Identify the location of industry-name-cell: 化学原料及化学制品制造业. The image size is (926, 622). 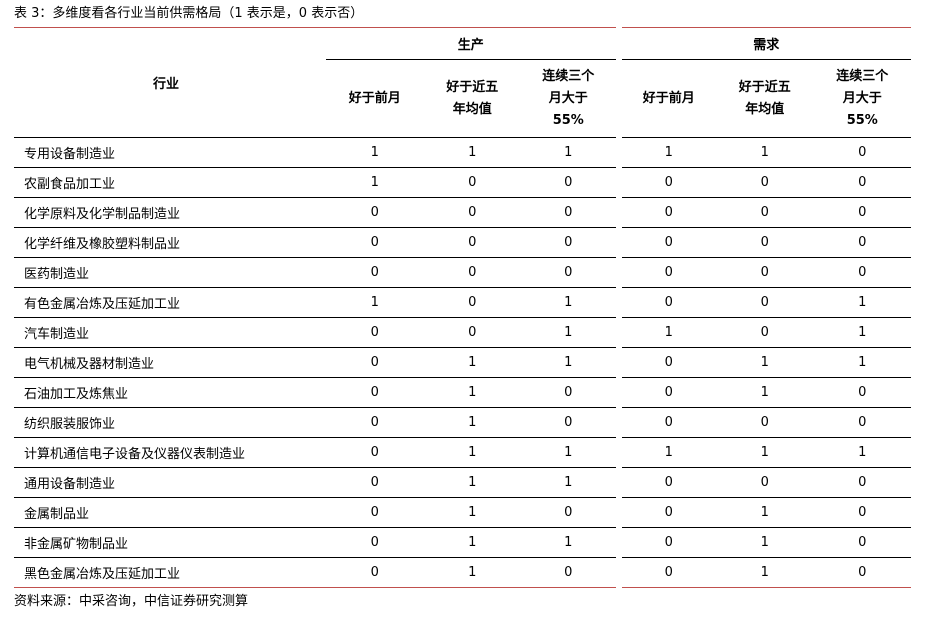
(170, 212).